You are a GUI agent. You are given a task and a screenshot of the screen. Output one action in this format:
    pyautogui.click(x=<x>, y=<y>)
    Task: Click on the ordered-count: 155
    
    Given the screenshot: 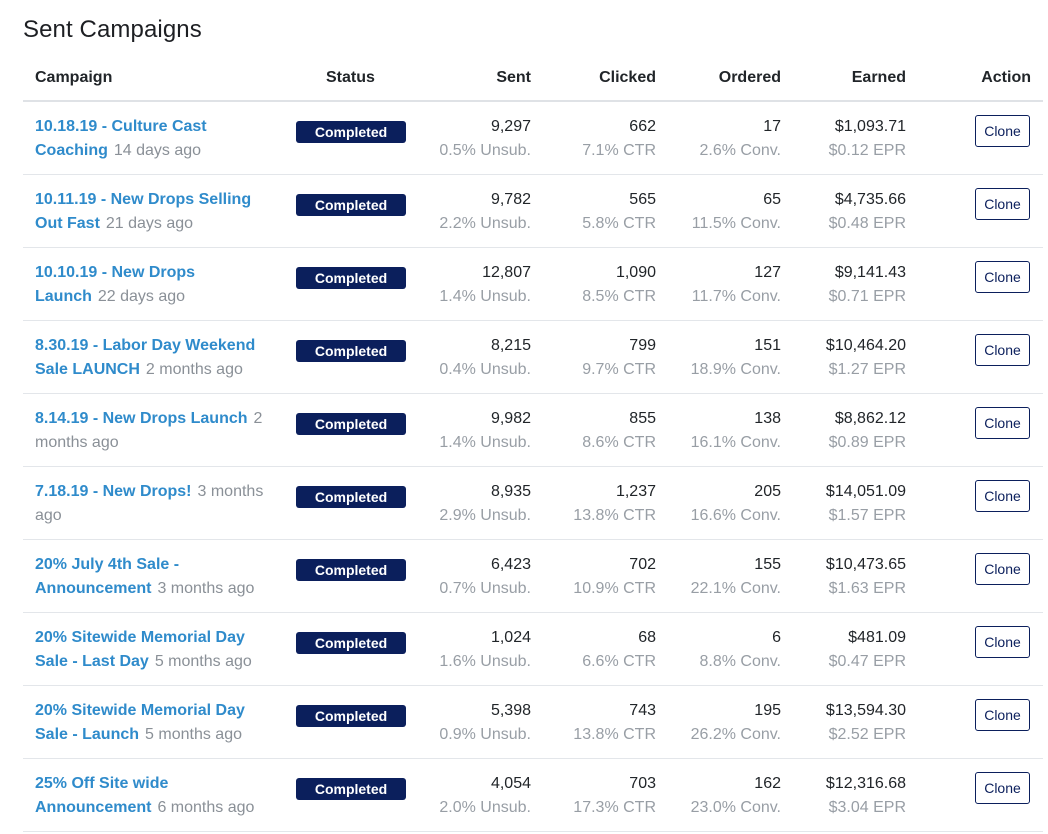 What is the action you would take?
    pyautogui.click(x=767, y=564)
    